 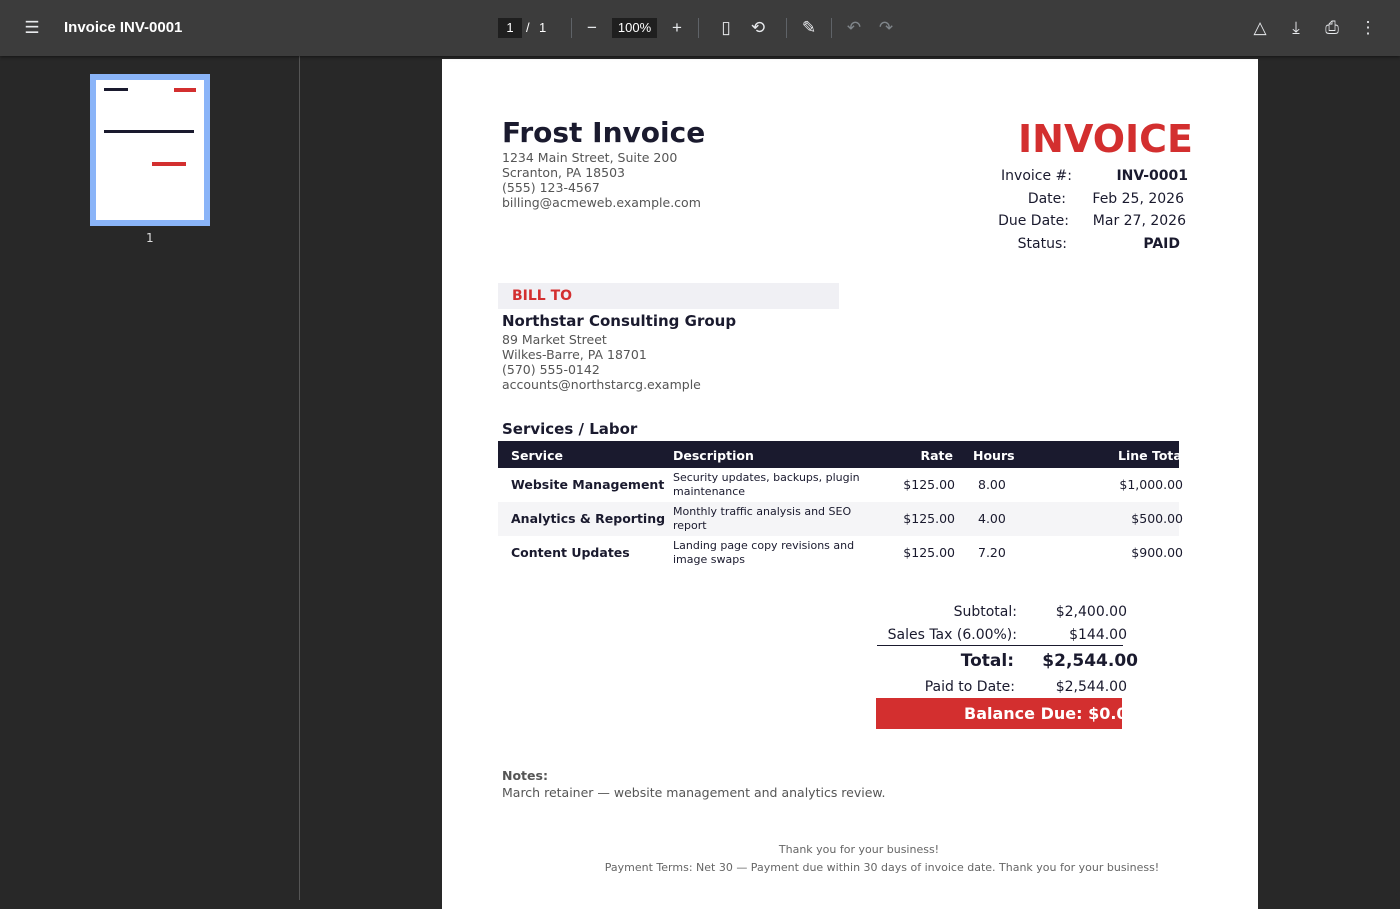 What do you see at coordinates (999, 713) in the screenshot?
I see `balance-due-banner: Balance Due: $0.00` at bounding box center [999, 713].